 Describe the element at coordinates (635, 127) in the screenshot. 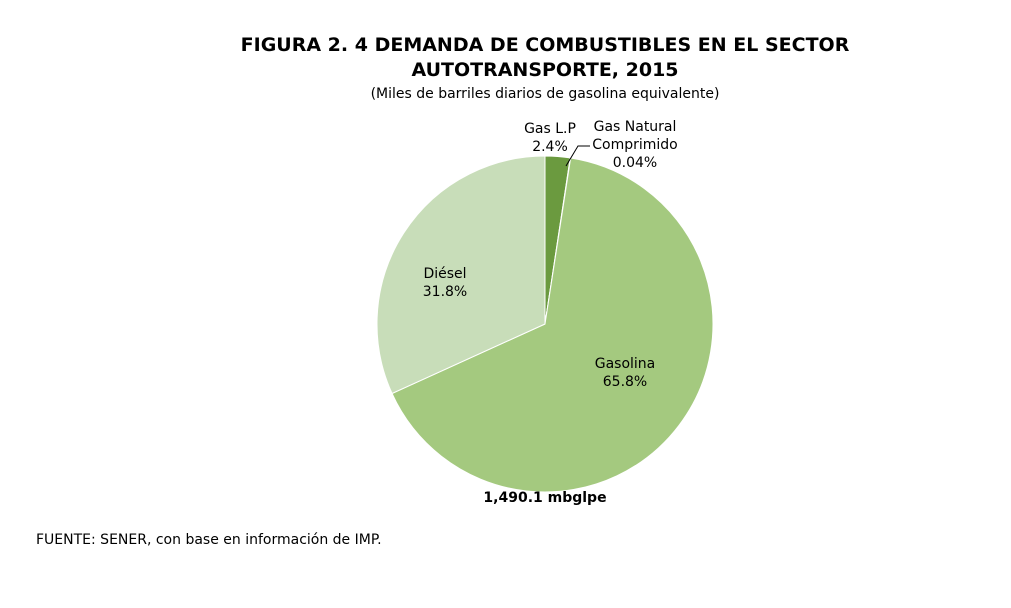

I see `slice-name: Gas Natural` at that location.